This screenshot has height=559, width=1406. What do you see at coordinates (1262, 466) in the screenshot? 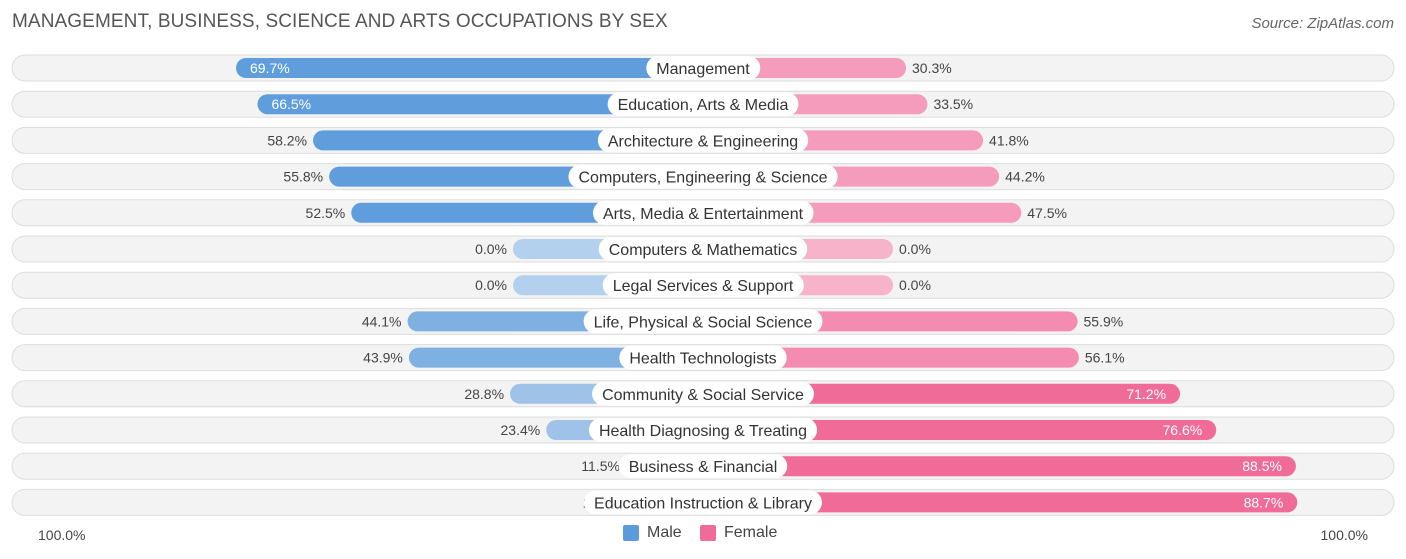
I see `female-value-label: 88.5%` at bounding box center [1262, 466].